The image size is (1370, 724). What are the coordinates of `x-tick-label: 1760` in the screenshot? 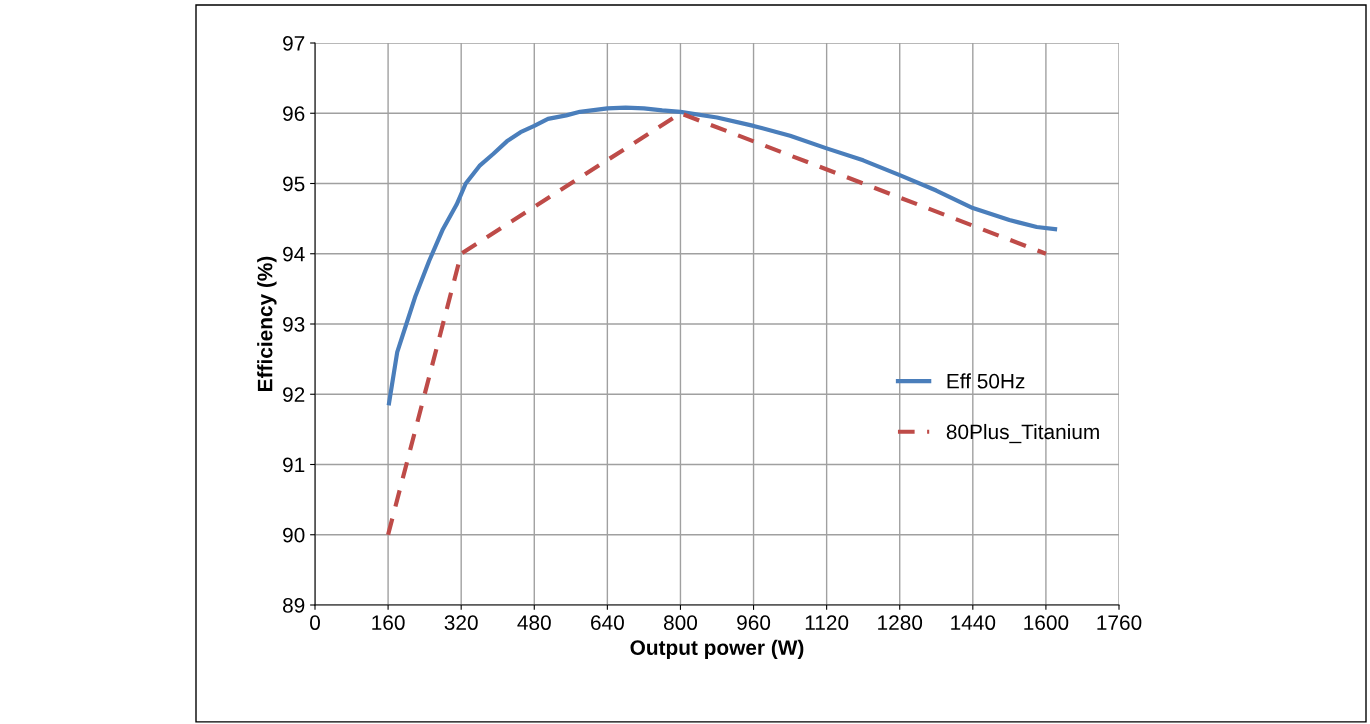 It's located at (1119, 623).